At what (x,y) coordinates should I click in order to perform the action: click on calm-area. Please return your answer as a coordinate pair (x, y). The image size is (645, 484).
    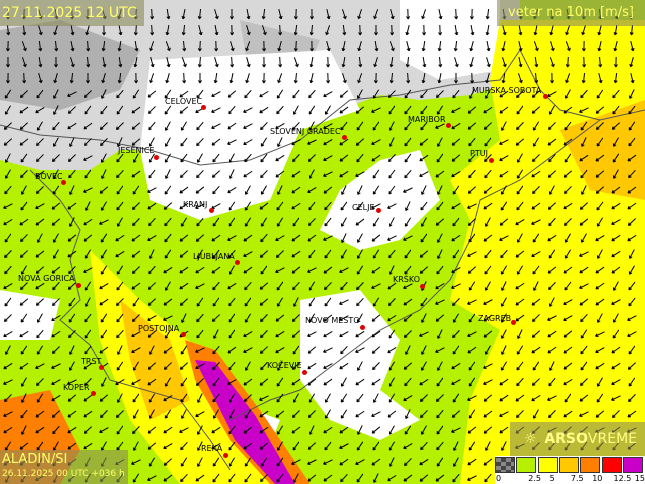
    Looking at the image, I should click on (450, 40).